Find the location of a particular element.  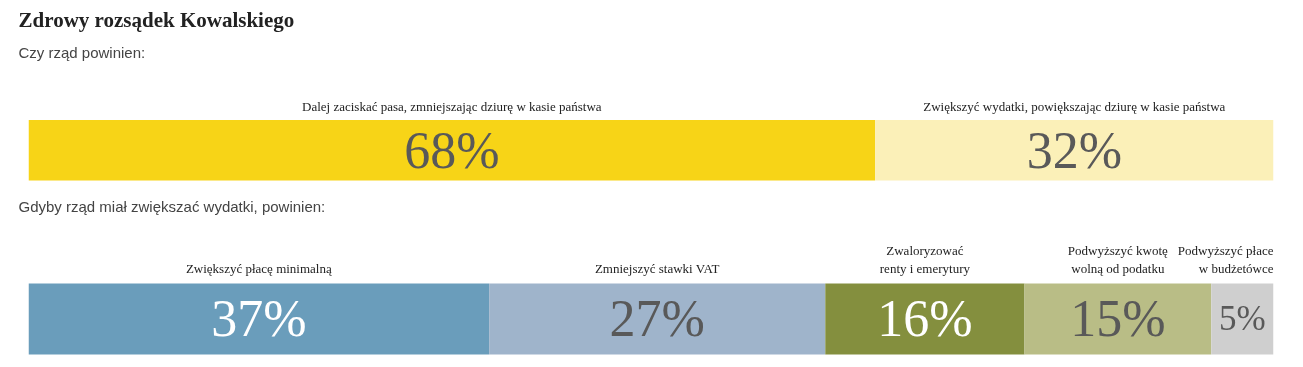

series-label: Zwiększyć wydatki, powiększając dziurę w kasie państwa is located at coordinates (1074, 106).